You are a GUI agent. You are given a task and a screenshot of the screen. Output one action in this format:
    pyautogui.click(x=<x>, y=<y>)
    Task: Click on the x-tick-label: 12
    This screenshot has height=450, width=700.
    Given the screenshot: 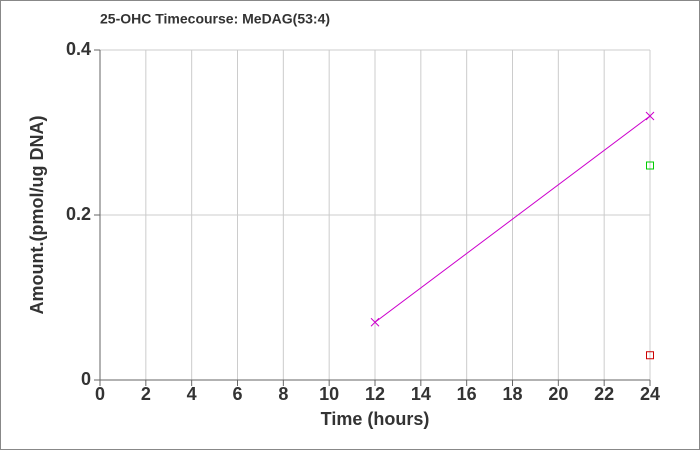 What is the action you would take?
    pyautogui.click(x=375, y=394)
    